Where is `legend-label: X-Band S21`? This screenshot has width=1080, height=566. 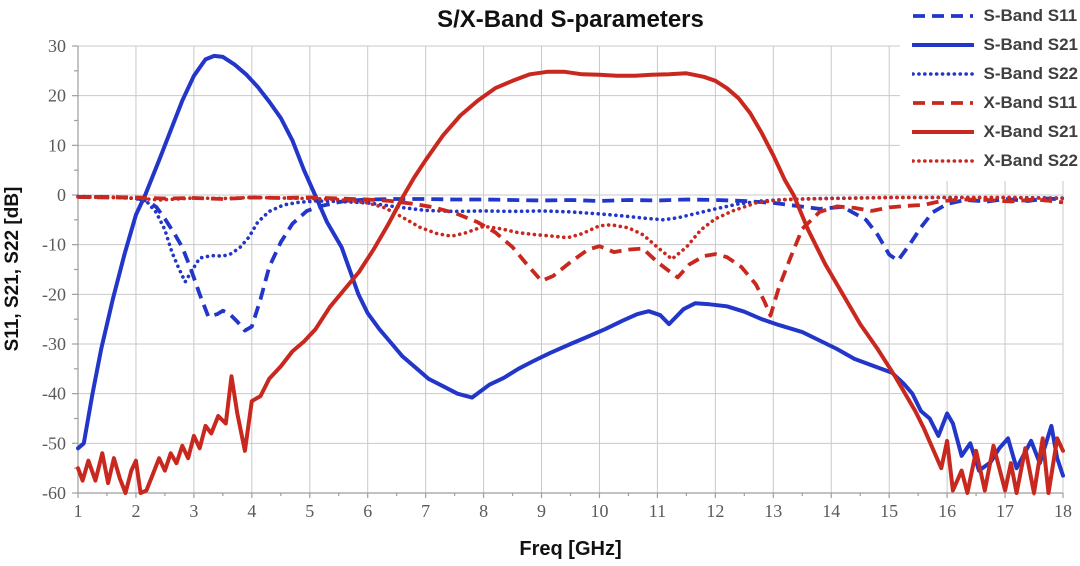 legend-label: X-Band S21 is located at coordinates (1030, 131).